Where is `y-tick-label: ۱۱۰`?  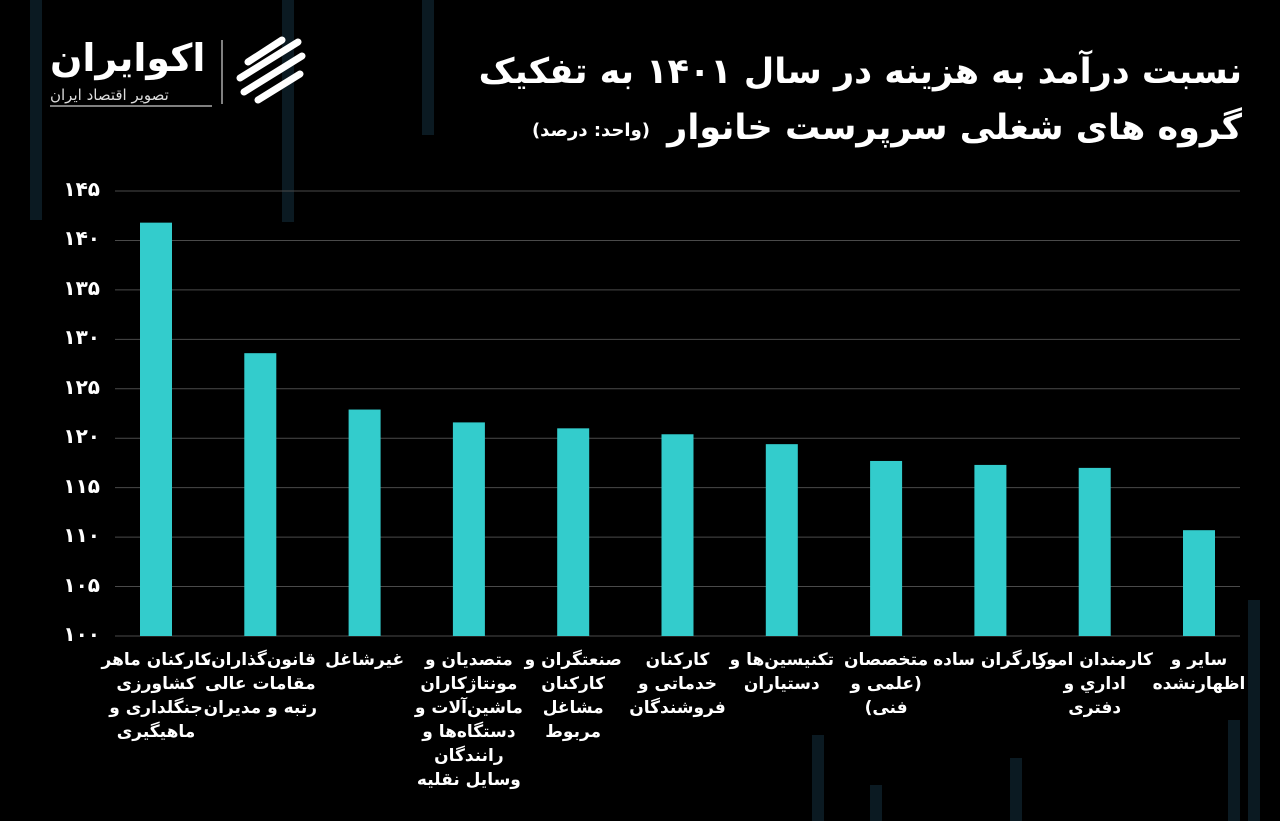
y-tick-label: ۱۱۰ is located at coordinates (81, 535).